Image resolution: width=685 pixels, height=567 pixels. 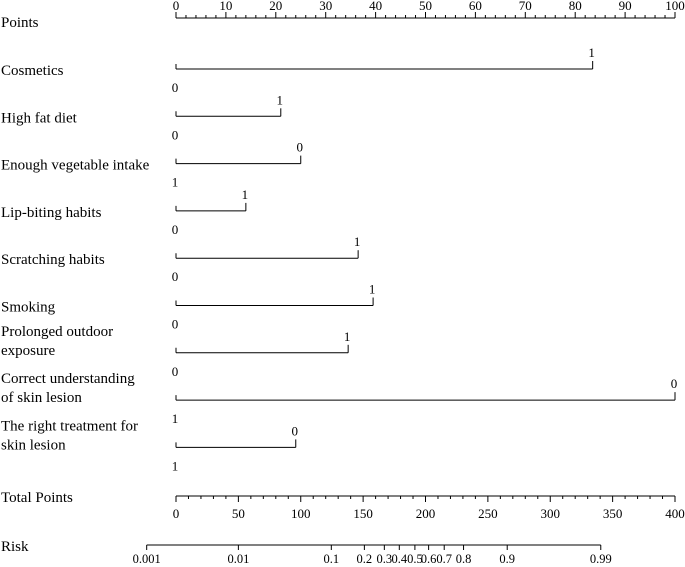 What do you see at coordinates (343, 15) in the screenshot?
I see `points-axis-group: Points 0 10 20 30 40 50 60 70 80 90 100` at bounding box center [343, 15].